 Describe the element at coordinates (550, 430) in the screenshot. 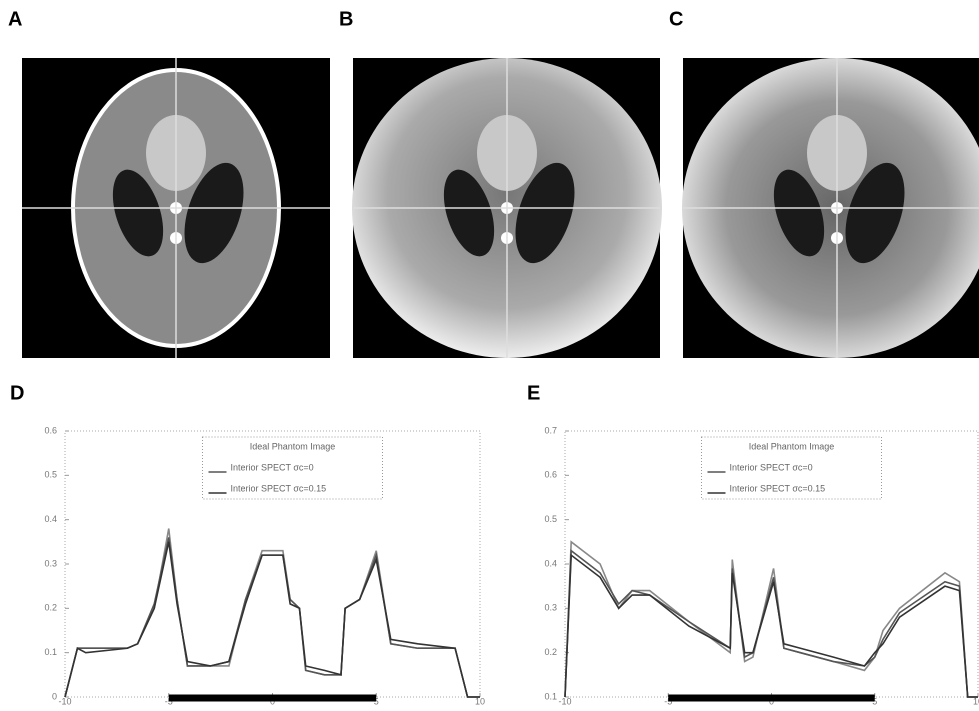

I see `y-tick-label: 0.7` at that location.